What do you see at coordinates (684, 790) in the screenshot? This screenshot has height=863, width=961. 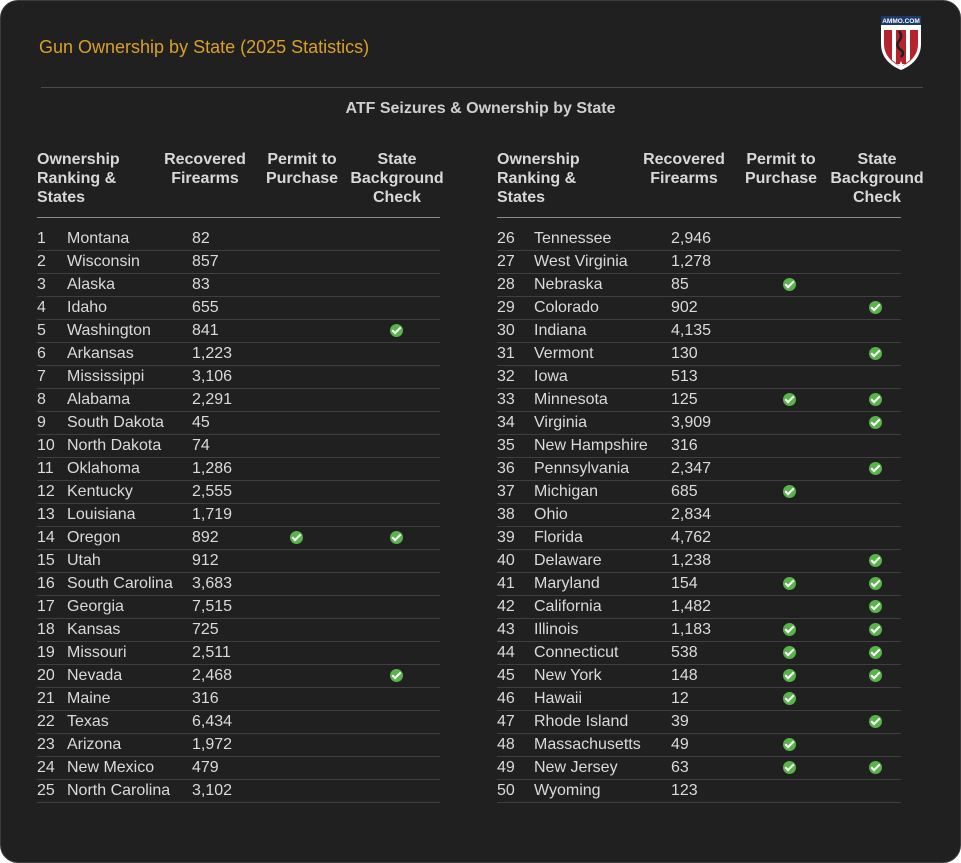 I see `recovered-cell: 123` at bounding box center [684, 790].